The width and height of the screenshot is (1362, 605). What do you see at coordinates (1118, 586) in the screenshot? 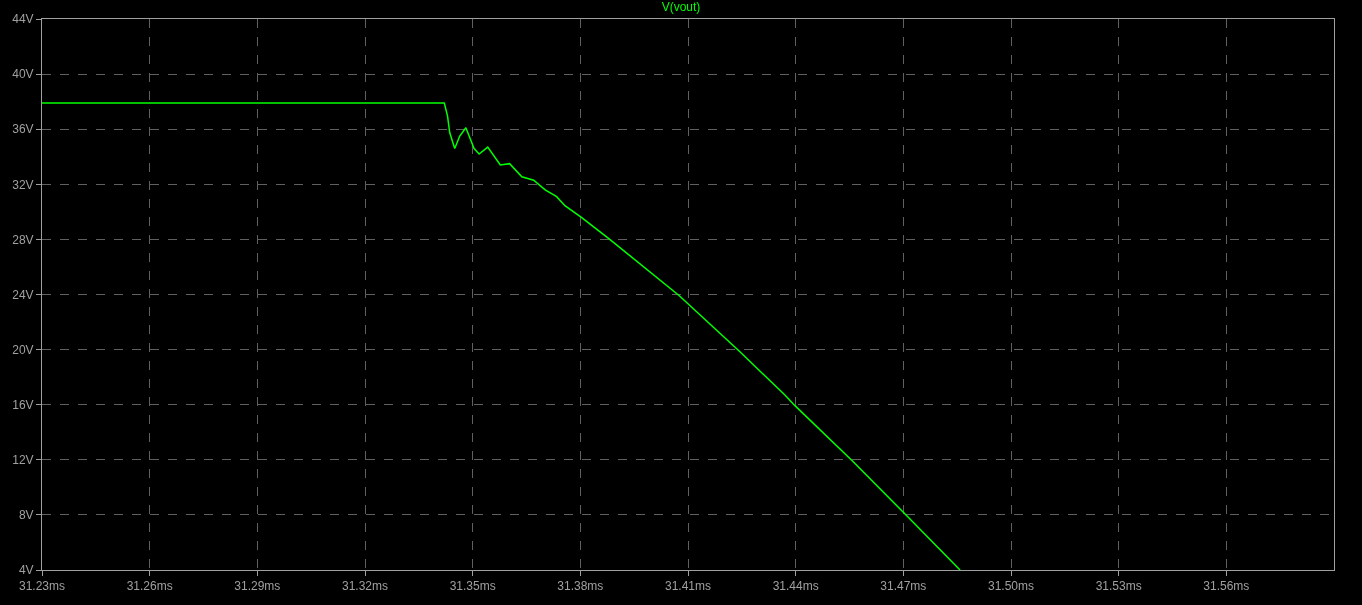
I see `x-tick-label: 31.53ms` at bounding box center [1118, 586].